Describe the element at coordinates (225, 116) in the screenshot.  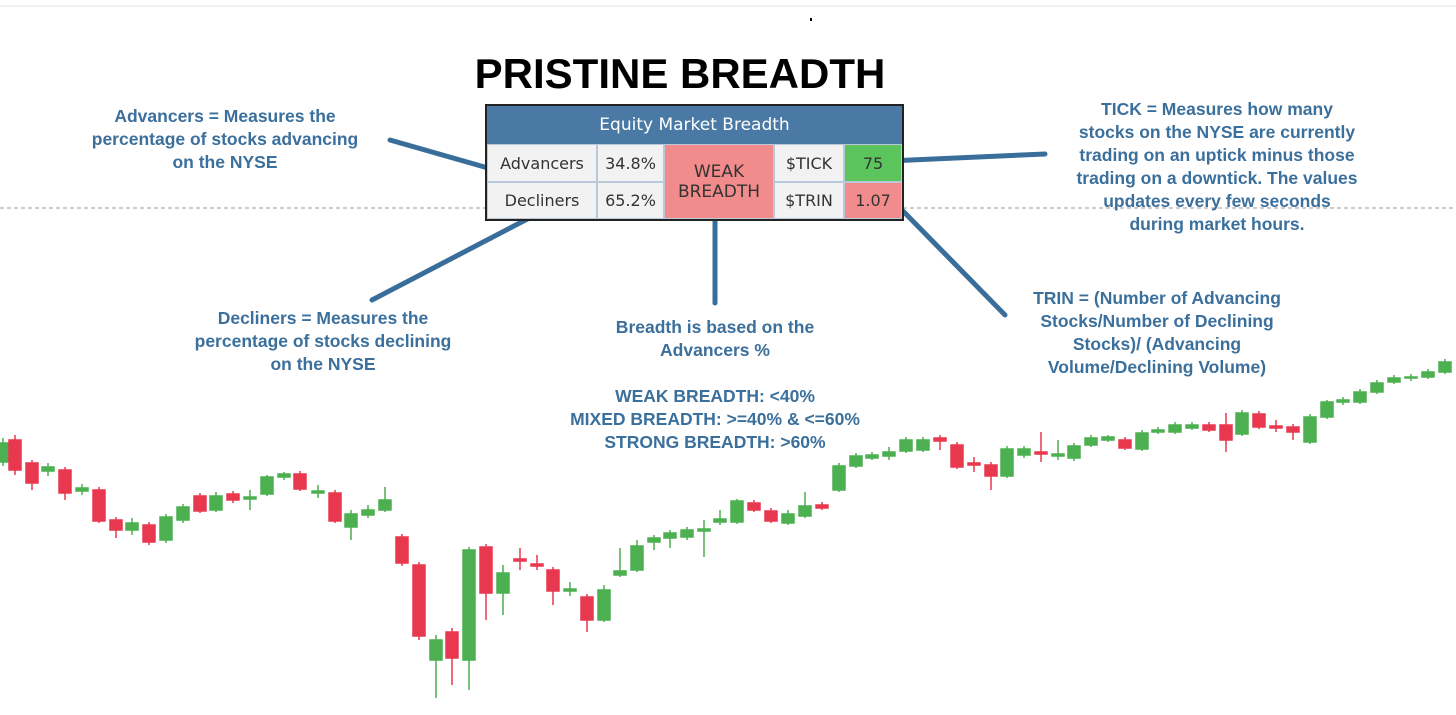
I see `note-line: Advancers = Measures the` at that location.